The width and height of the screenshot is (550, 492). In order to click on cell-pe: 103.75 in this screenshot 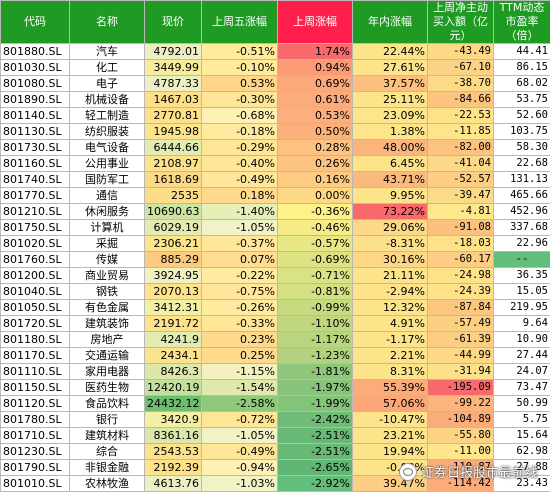, I will do `click(522, 132)`.